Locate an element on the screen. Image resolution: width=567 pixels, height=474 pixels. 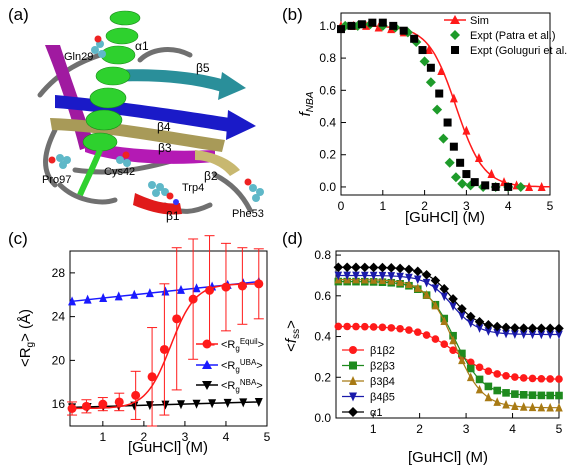
legend-label: α1 is located at coordinates (376, 413).